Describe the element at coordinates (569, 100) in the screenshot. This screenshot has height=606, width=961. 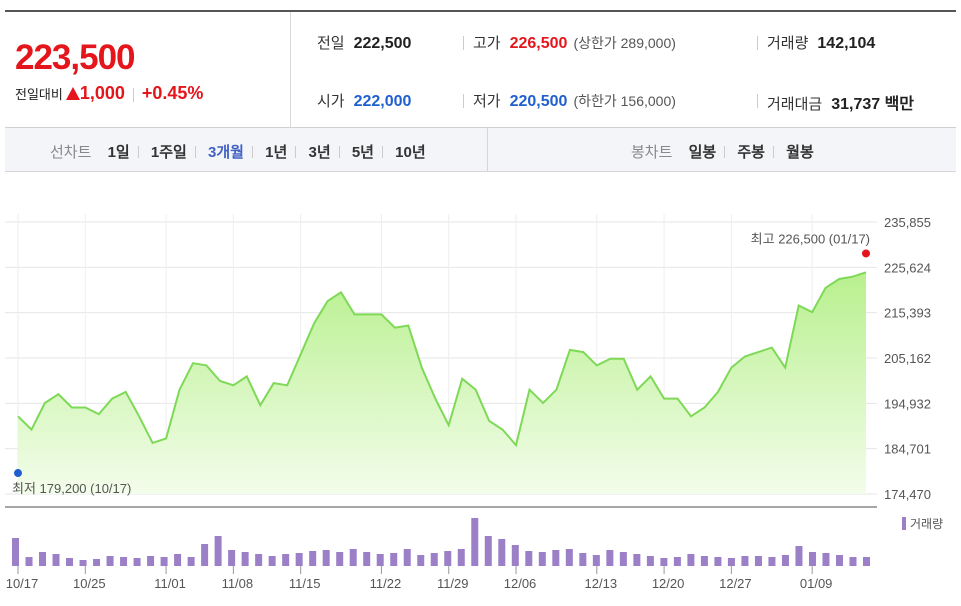
I see `stat-low: 저가 220,500 (하한가 156,000)` at that location.